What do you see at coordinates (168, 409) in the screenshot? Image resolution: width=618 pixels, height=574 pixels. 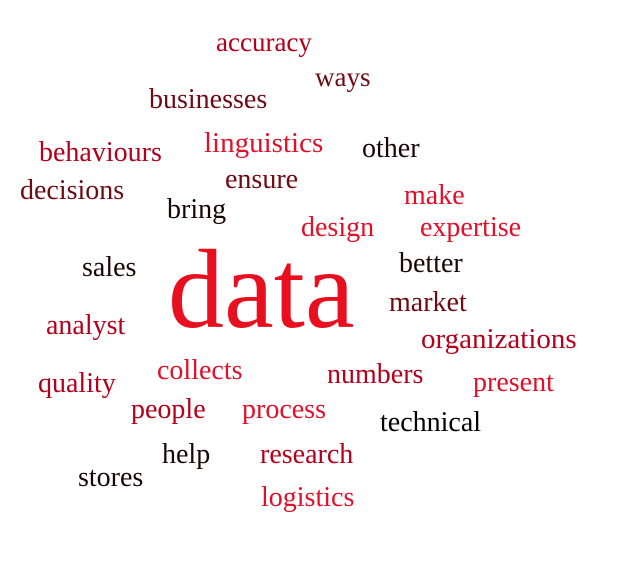 I see `word-people: people` at bounding box center [168, 409].